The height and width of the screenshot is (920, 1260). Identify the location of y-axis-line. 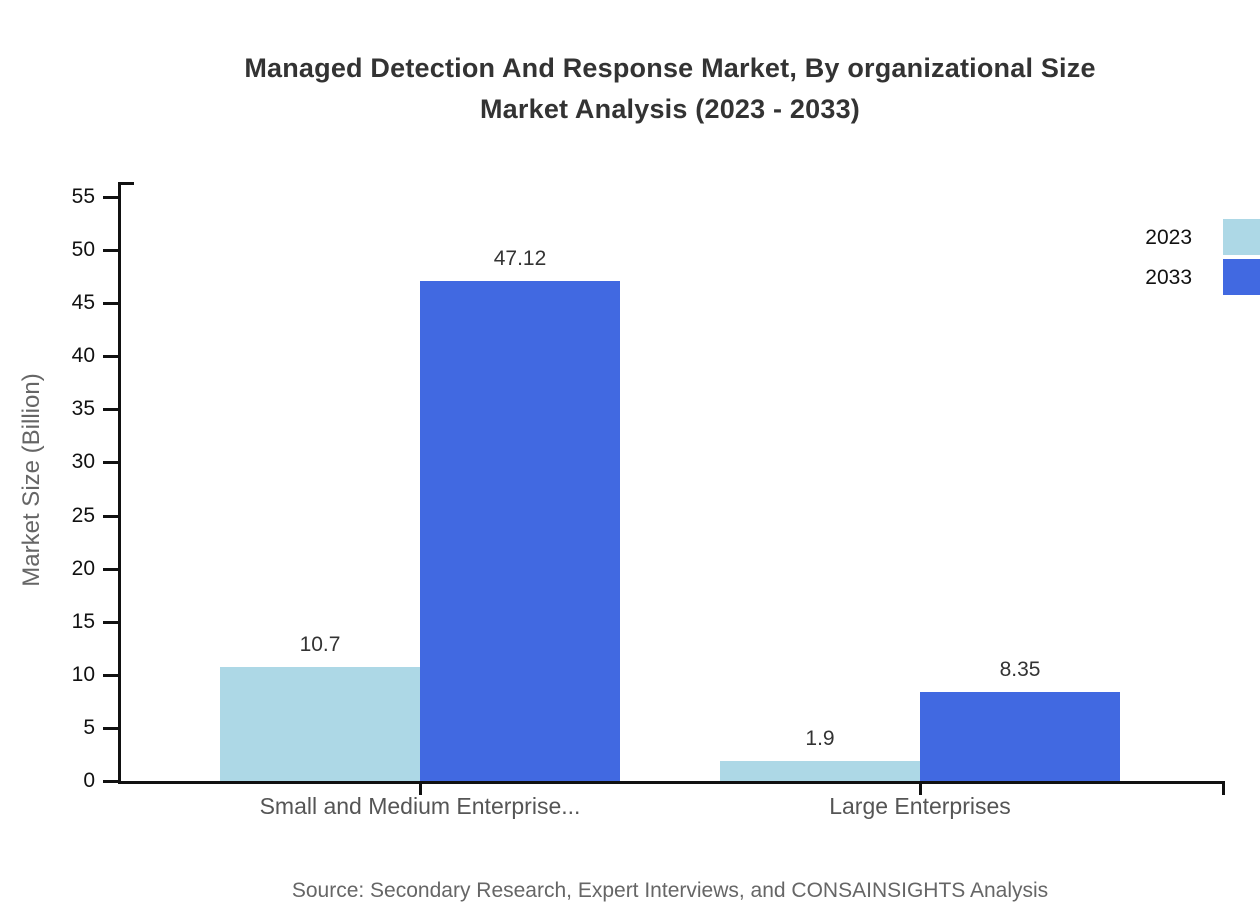
(119, 483).